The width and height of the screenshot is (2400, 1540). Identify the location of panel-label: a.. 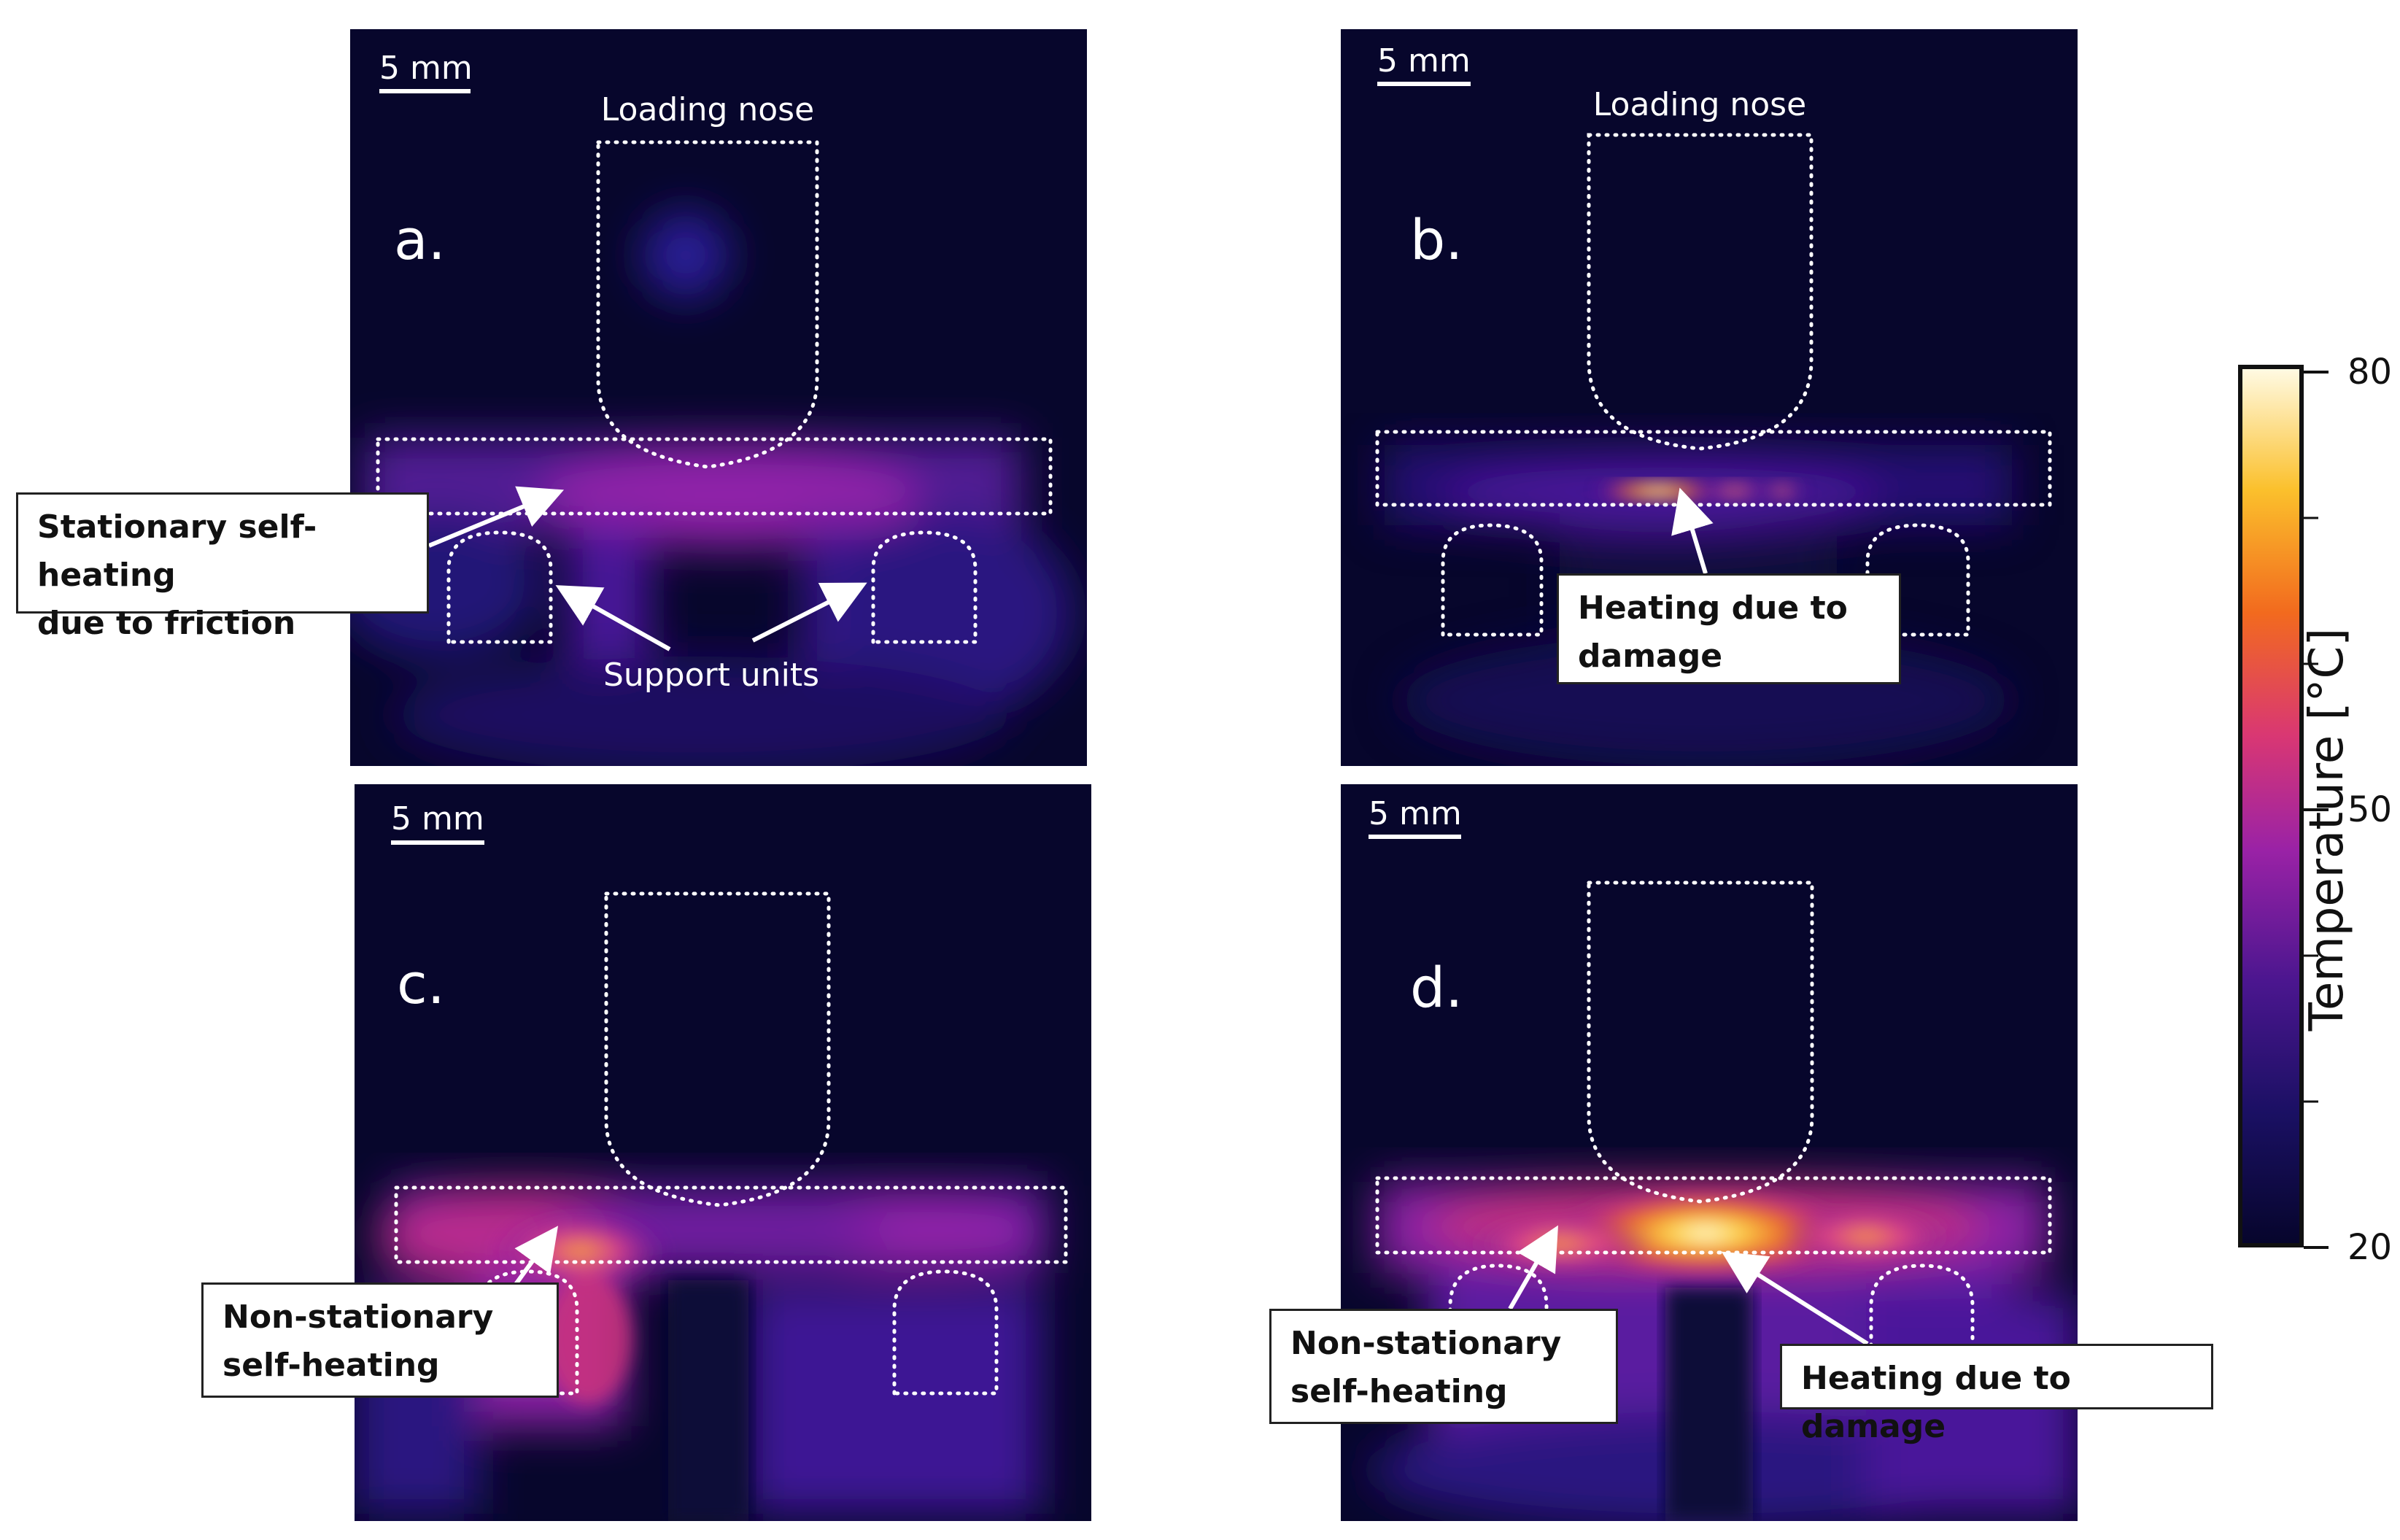
(420, 239).